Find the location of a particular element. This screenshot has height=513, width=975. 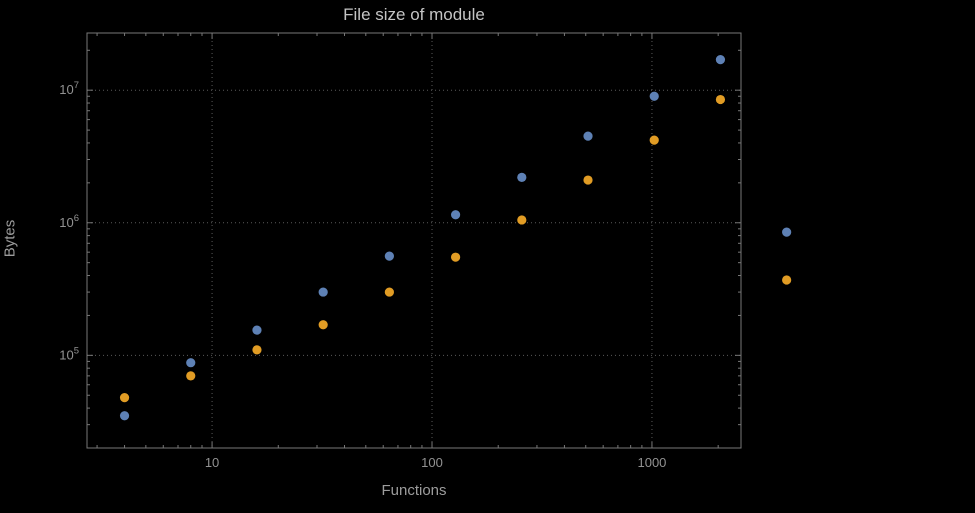

x-axis-label: Functions is located at coordinates (414, 490).